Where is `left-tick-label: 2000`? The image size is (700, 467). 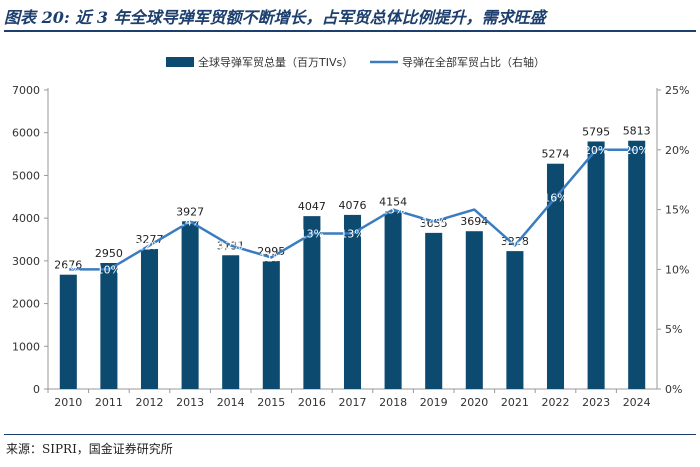
left-tick-label: 2000 is located at coordinates (26, 304).